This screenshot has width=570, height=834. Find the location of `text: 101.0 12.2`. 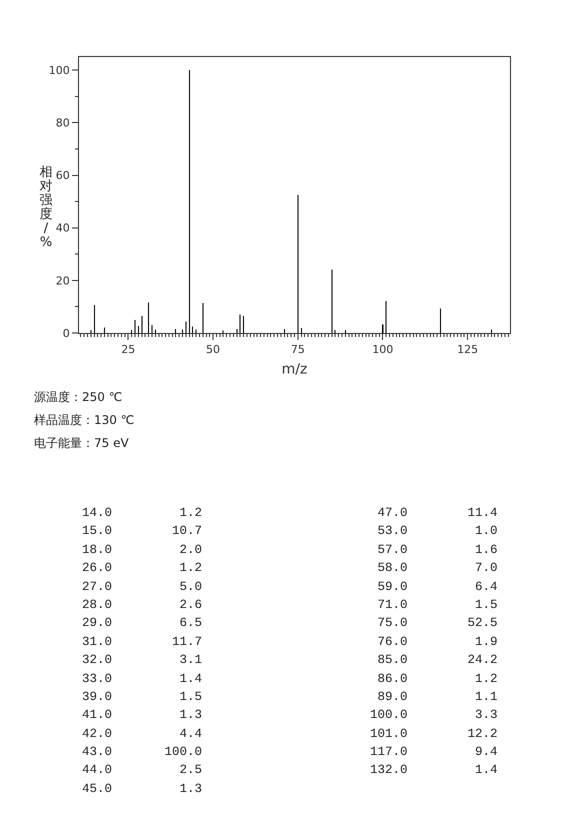

text: 101.0 12.2 is located at coordinates (434, 734).